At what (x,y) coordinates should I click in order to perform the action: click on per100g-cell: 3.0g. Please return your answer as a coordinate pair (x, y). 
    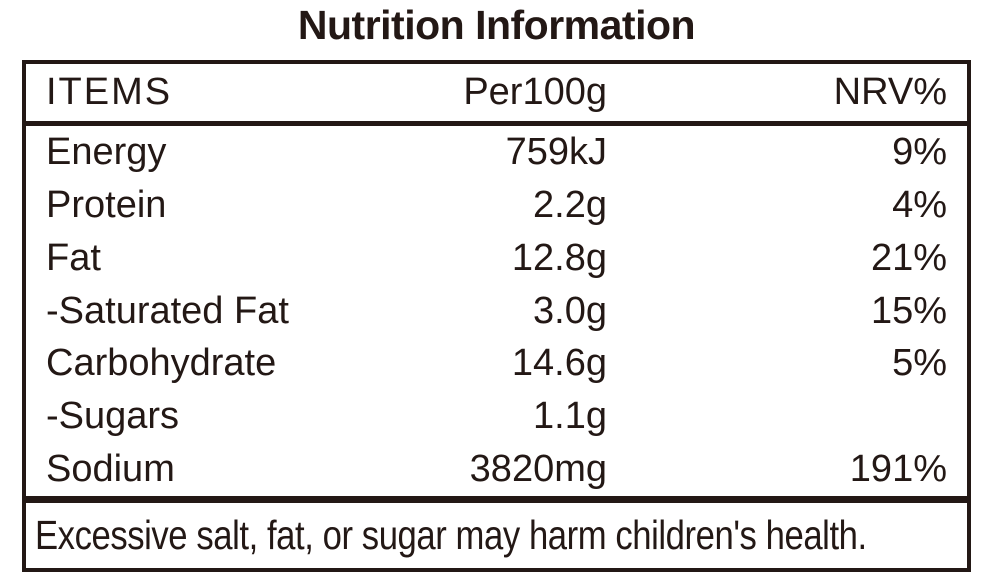
    Looking at the image, I should click on (570, 310).